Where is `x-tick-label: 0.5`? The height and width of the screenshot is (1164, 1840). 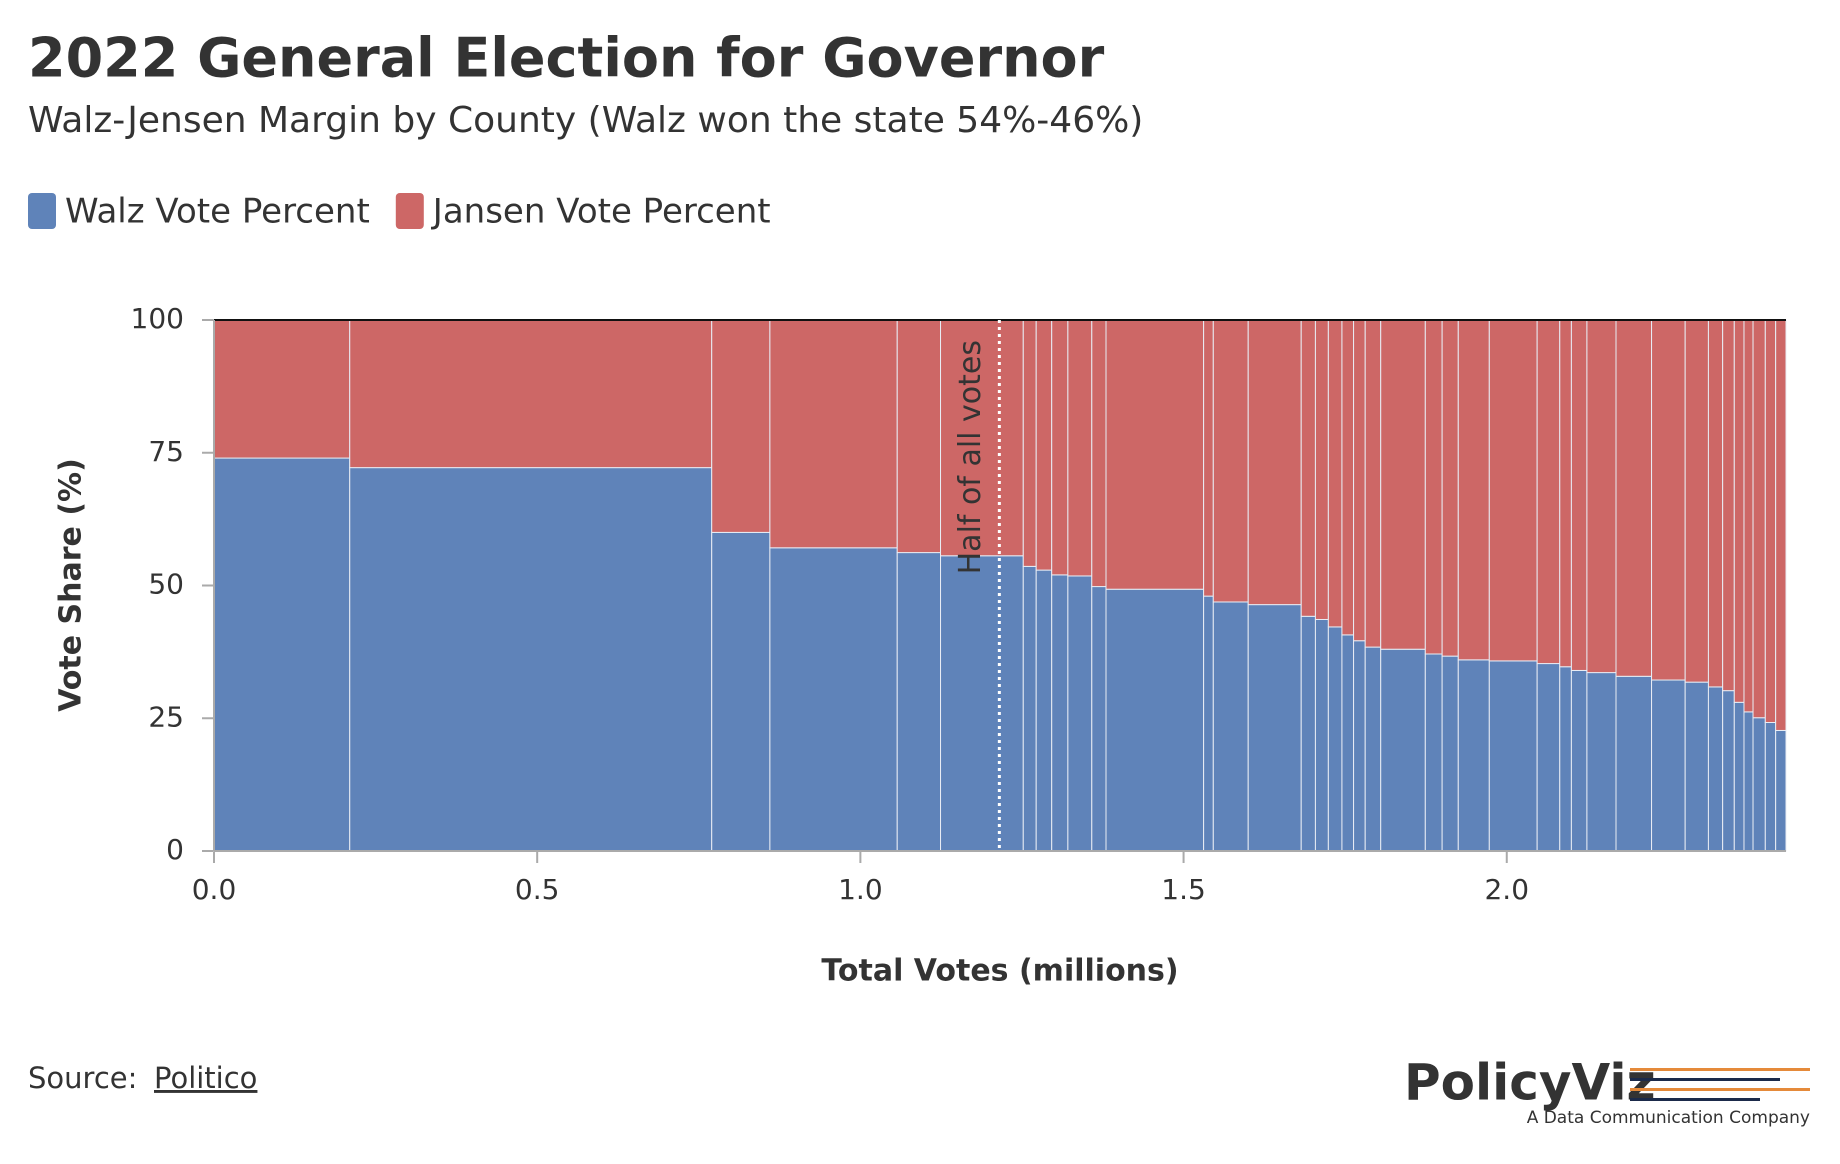
x-tick-label: 0.5 is located at coordinates (537, 889).